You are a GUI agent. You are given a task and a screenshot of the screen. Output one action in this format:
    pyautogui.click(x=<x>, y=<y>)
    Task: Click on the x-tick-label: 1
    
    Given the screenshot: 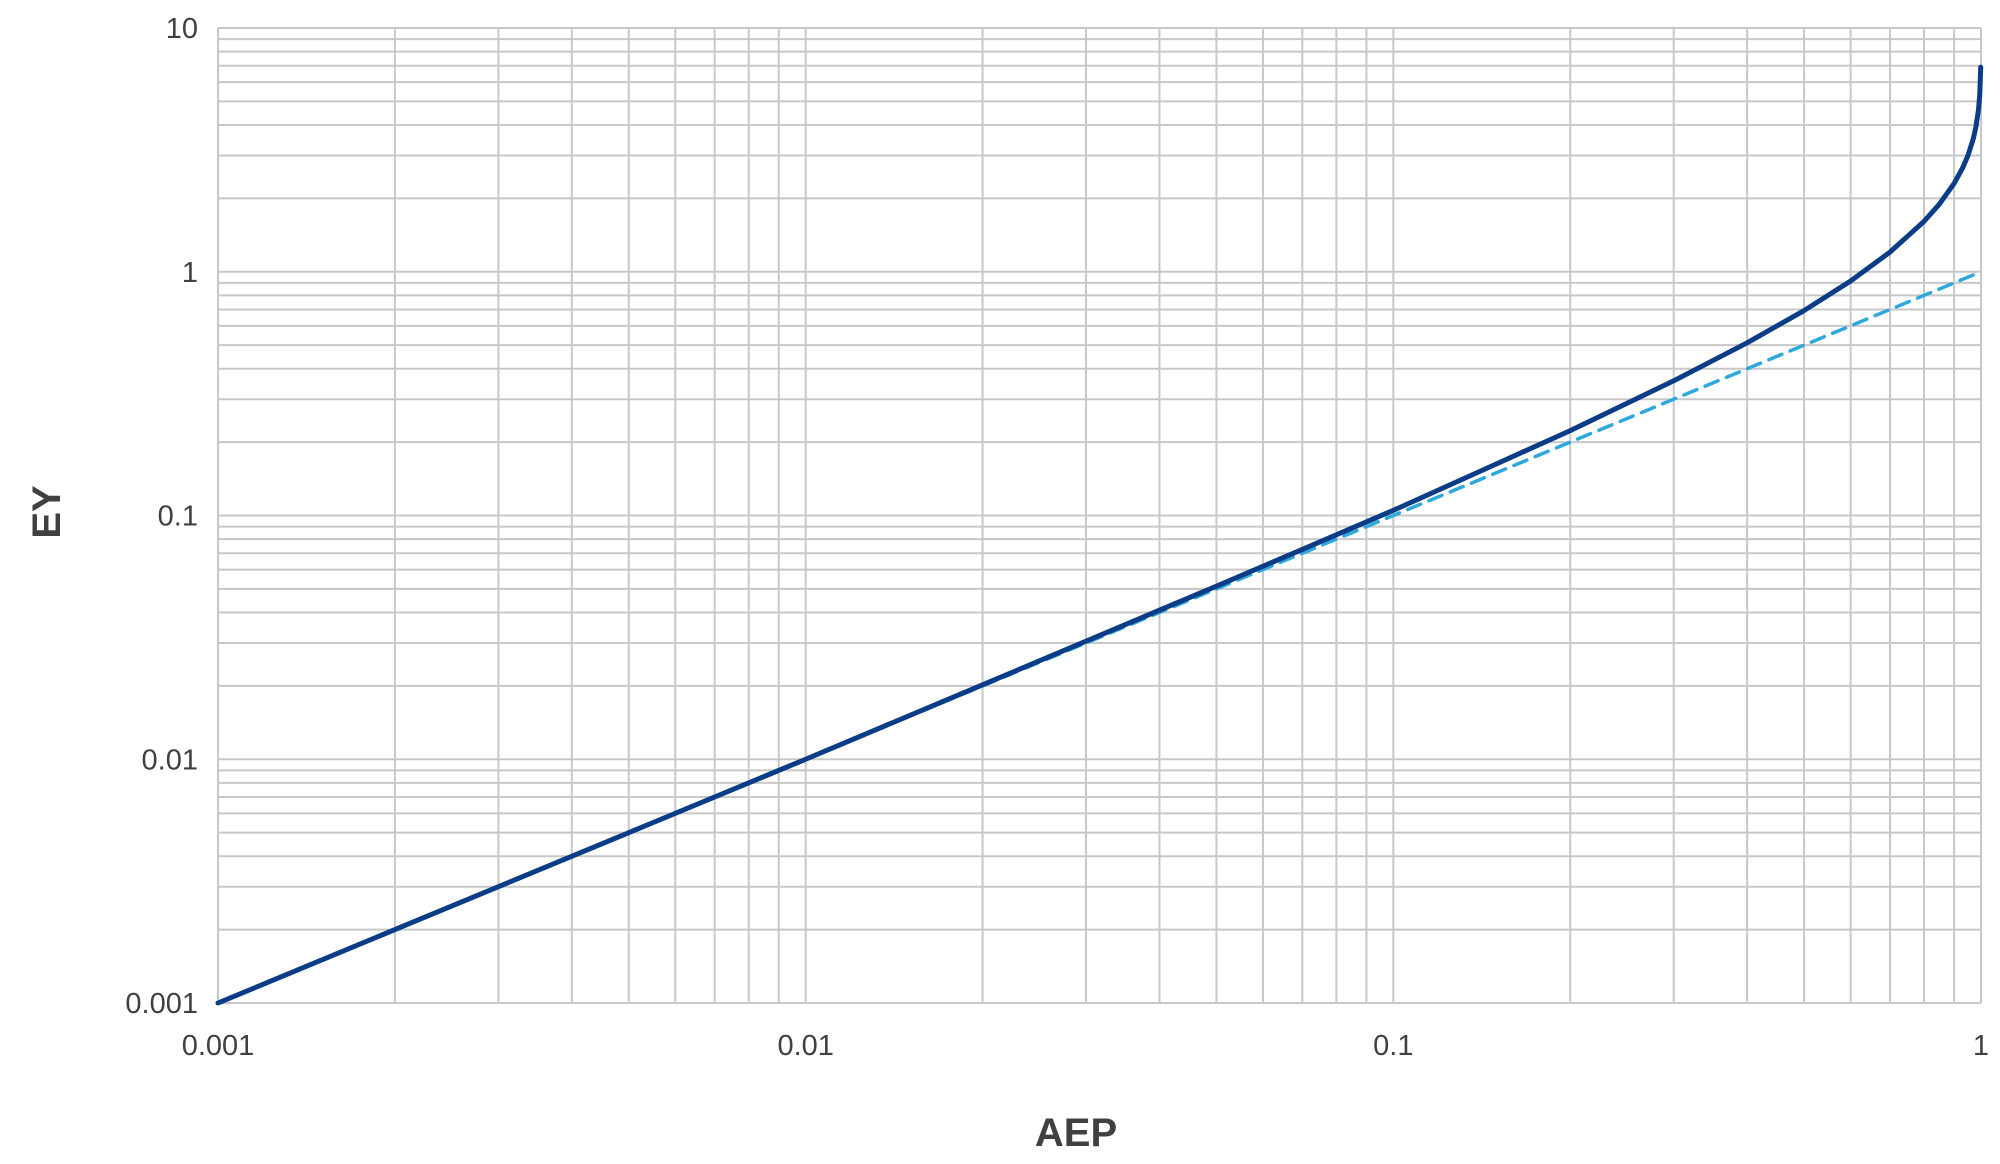 What is the action you would take?
    pyautogui.click(x=1981, y=1046)
    